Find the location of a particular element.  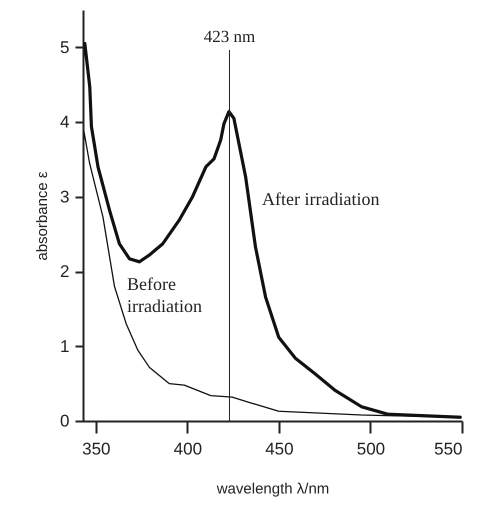

x-tick-label: 550 is located at coordinates (448, 449).